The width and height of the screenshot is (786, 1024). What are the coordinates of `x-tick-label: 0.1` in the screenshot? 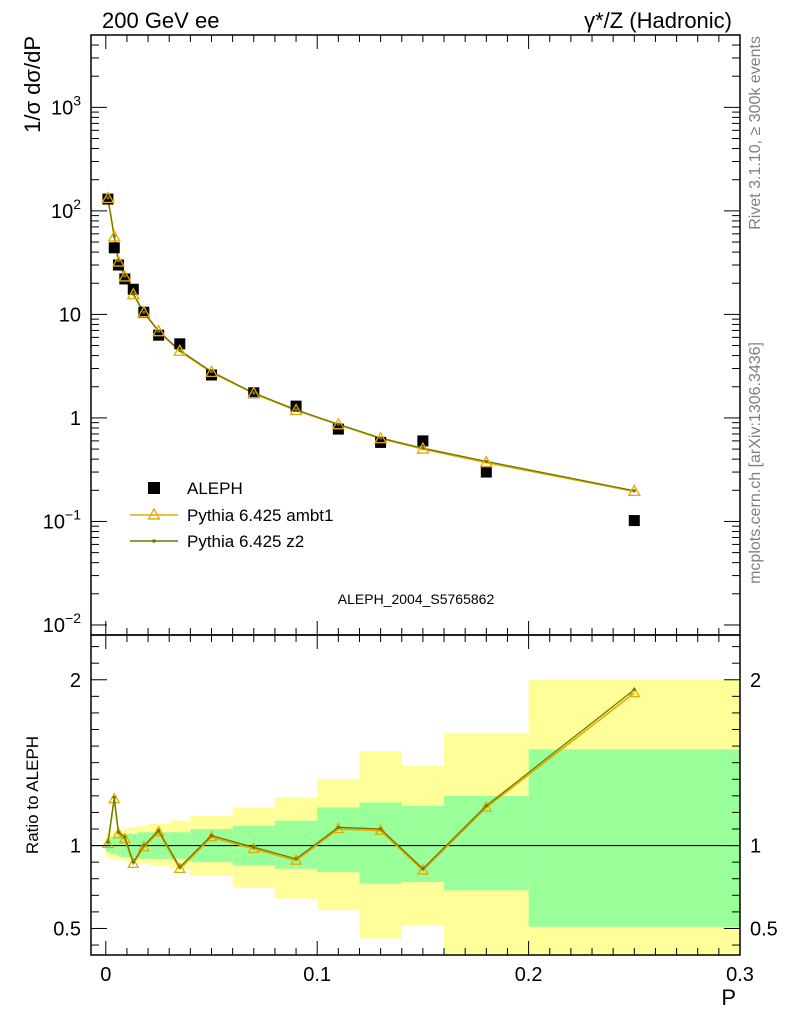 It's located at (317, 975).